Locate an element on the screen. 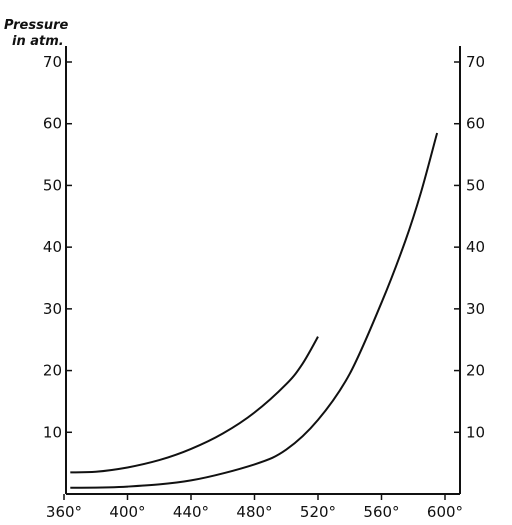 The image size is (512, 525). left-tick-label: 70 is located at coordinates (52, 62).